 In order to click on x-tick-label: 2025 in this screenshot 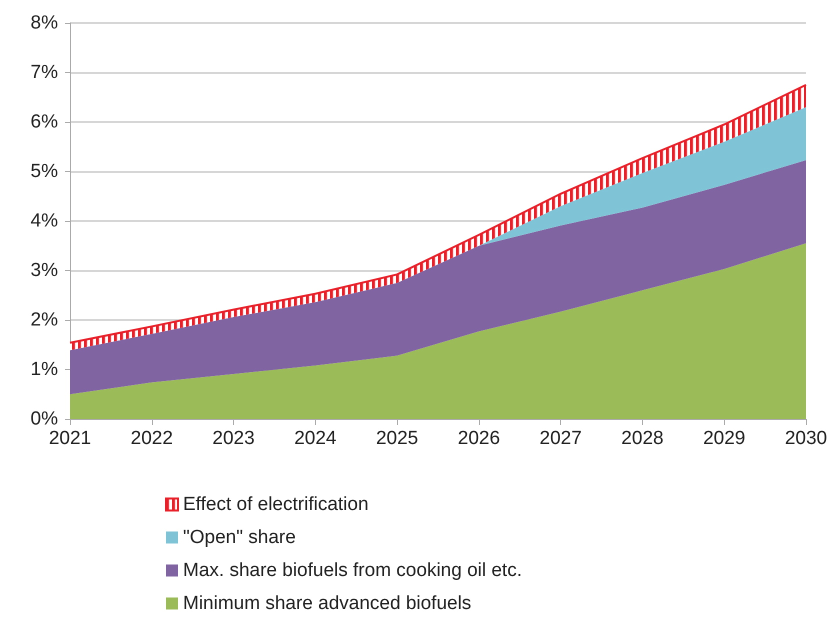, I will do `click(397, 438)`.